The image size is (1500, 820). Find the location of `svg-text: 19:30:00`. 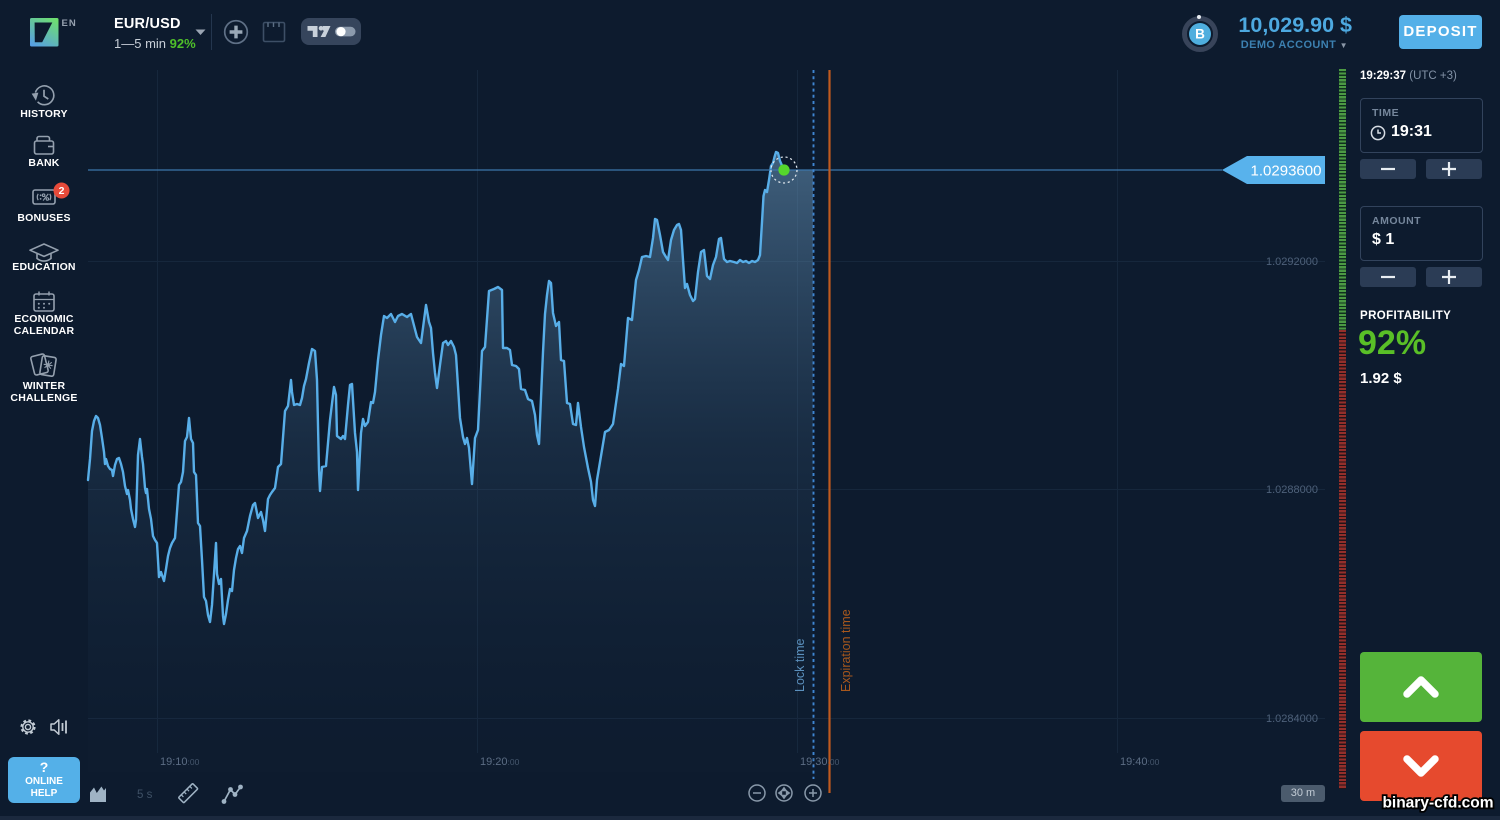

svg-text: 19:30:00 is located at coordinates (820, 762).